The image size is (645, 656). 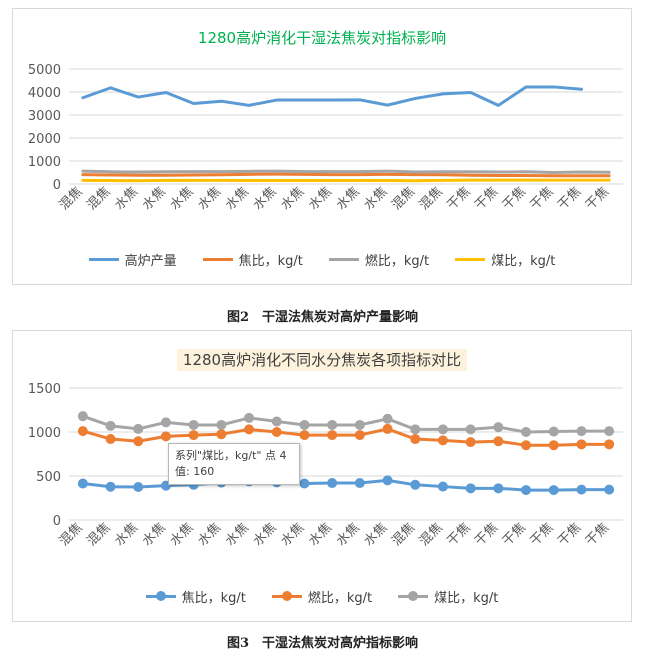 What do you see at coordinates (44, 389) in the screenshot?
I see `y-tick-label: 1500` at bounding box center [44, 389].